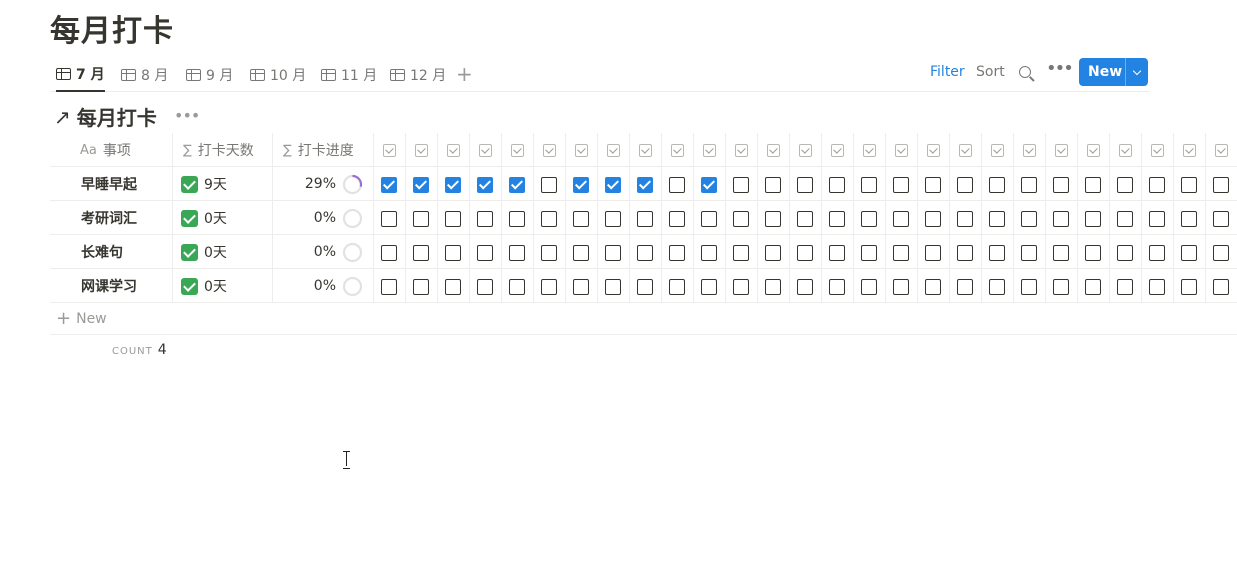 This screenshot has width=1237, height=565. Describe the element at coordinates (278, 75) in the screenshot. I see `tab-october: 10 月` at that location.